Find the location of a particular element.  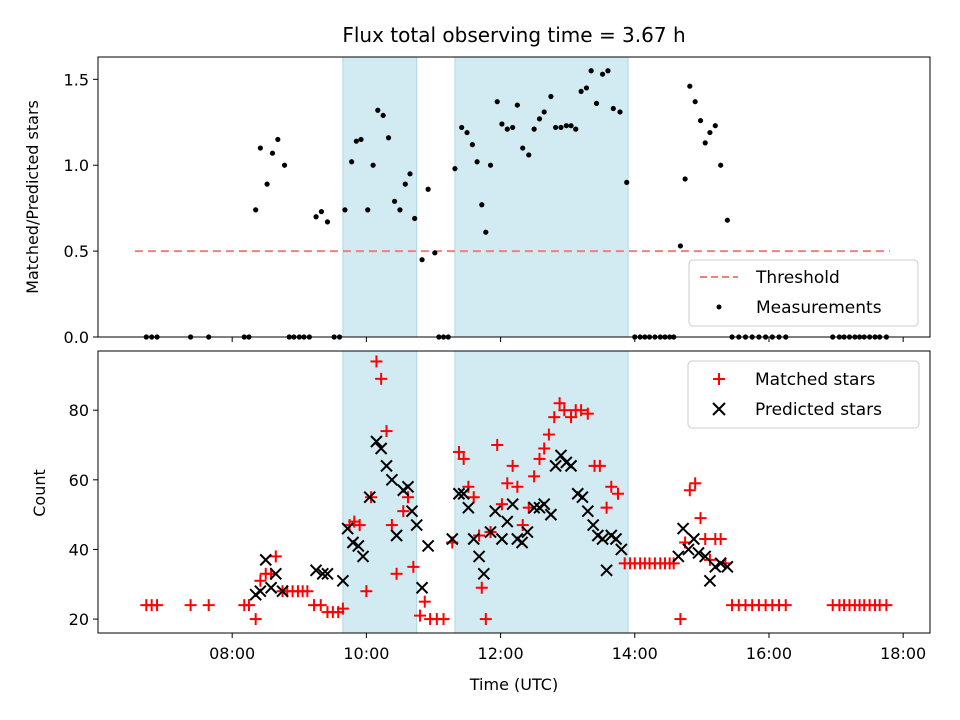

legend-threshold-label: Threshold is located at coordinates (797, 278).